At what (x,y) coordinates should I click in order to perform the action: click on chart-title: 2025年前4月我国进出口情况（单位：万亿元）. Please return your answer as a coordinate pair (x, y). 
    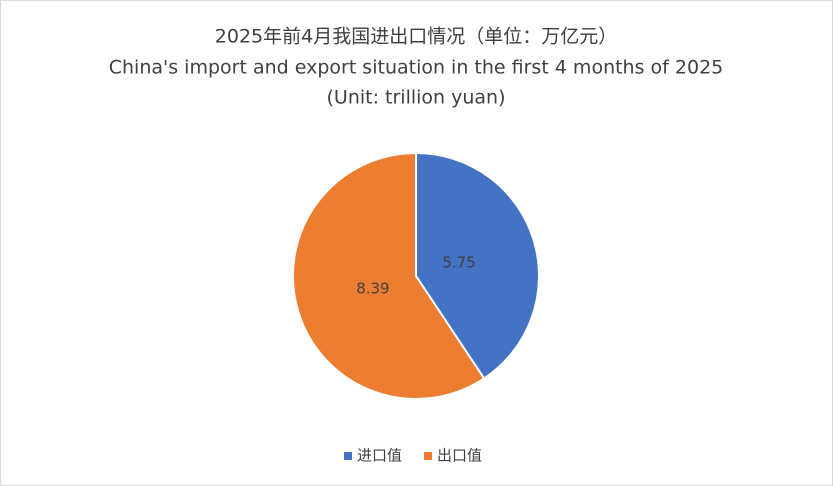
    Looking at the image, I should click on (416, 37).